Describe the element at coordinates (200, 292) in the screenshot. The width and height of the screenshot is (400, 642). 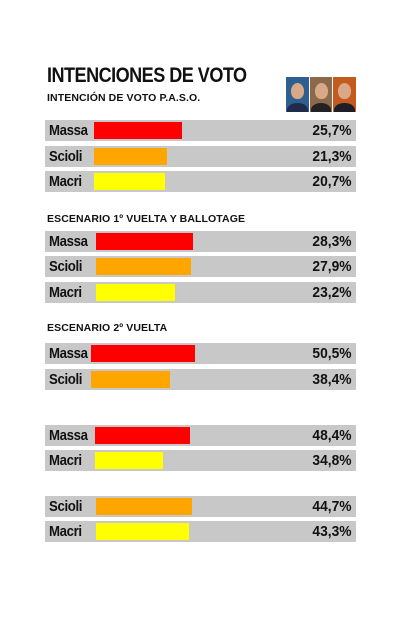
I see `bar-row: Macri 23,2%` at that location.